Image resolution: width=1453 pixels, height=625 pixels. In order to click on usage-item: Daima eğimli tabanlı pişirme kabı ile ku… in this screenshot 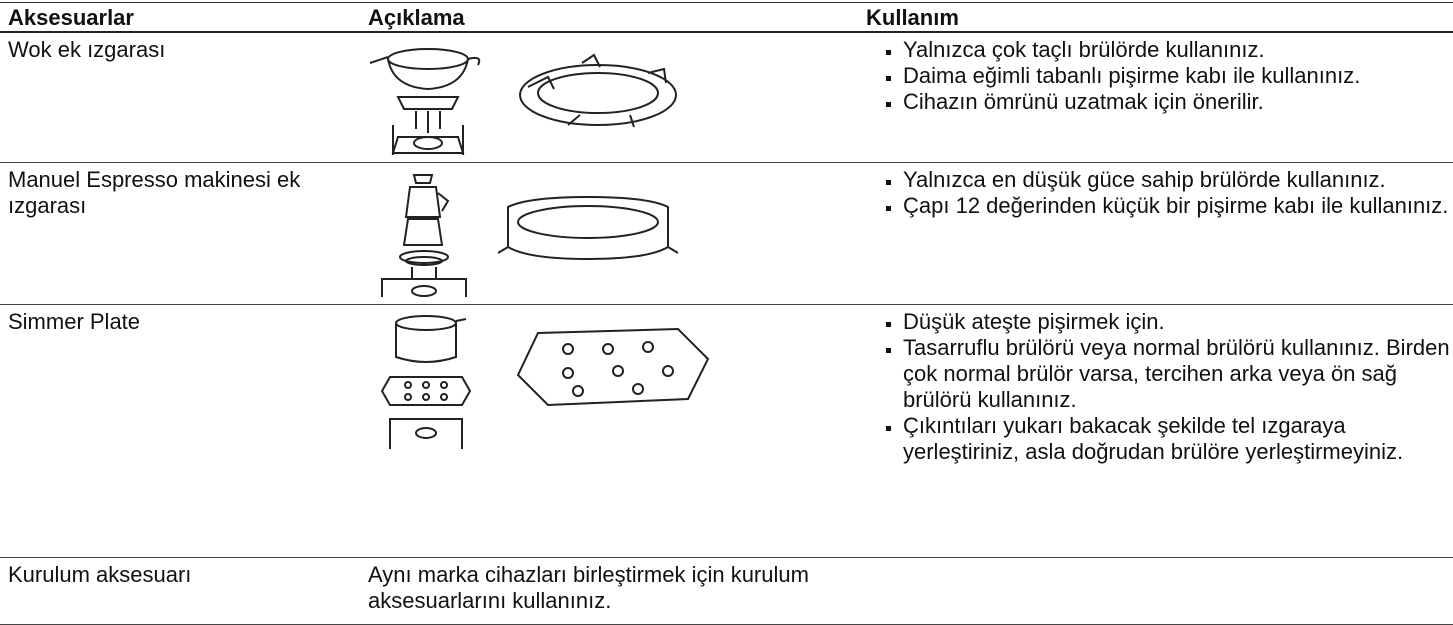, I will do `click(1177, 76)`.